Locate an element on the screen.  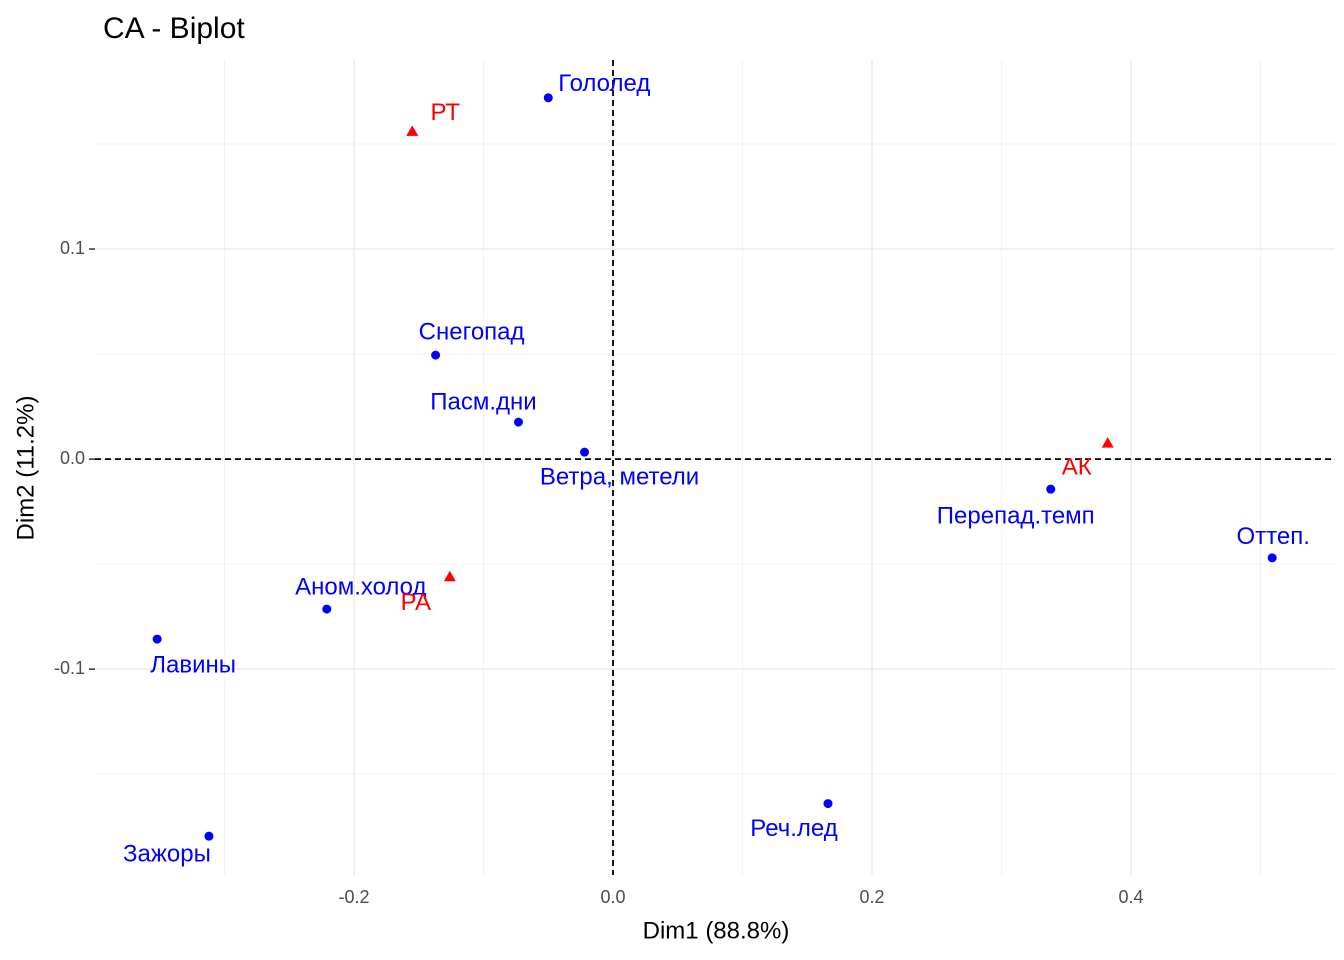
point-label: Лавины is located at coordinates (193, 664).